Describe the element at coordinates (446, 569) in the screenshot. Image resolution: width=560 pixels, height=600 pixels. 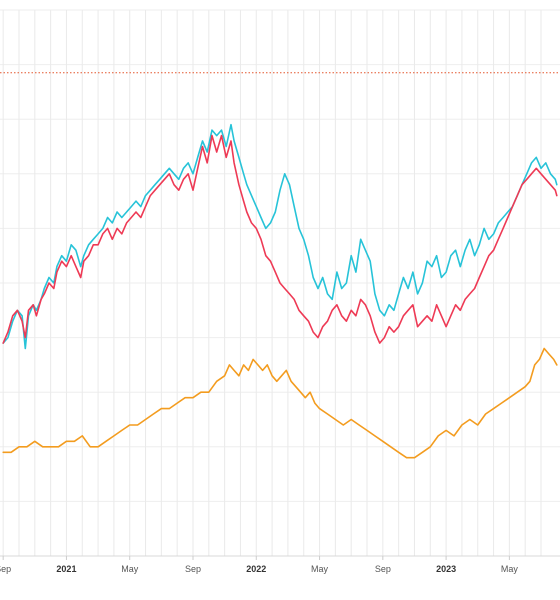
I see `x-tick-label: 2023` at that location.